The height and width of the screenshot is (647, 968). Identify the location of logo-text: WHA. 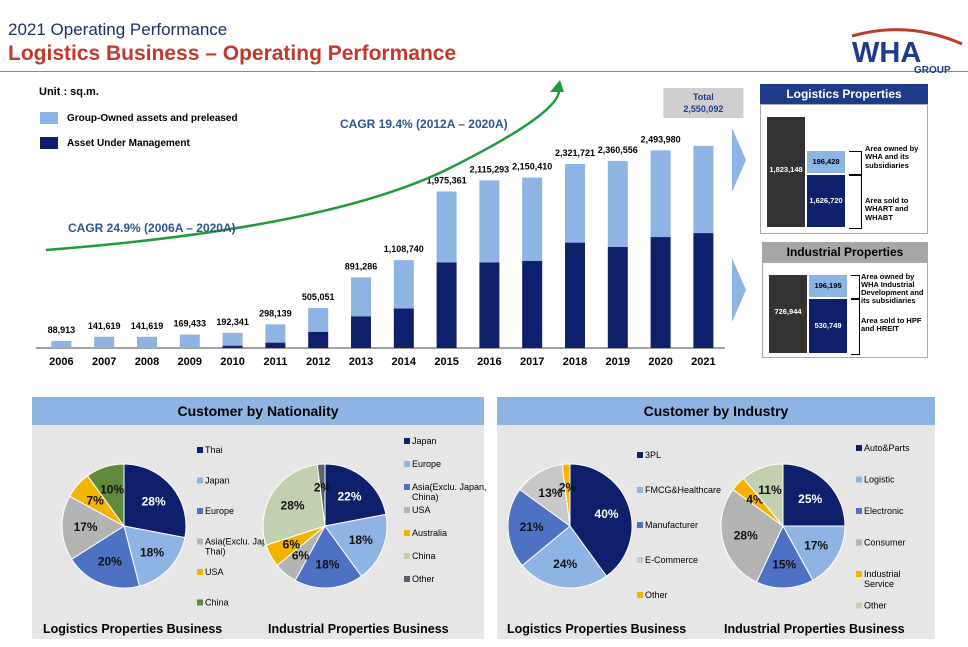
(886, 53).